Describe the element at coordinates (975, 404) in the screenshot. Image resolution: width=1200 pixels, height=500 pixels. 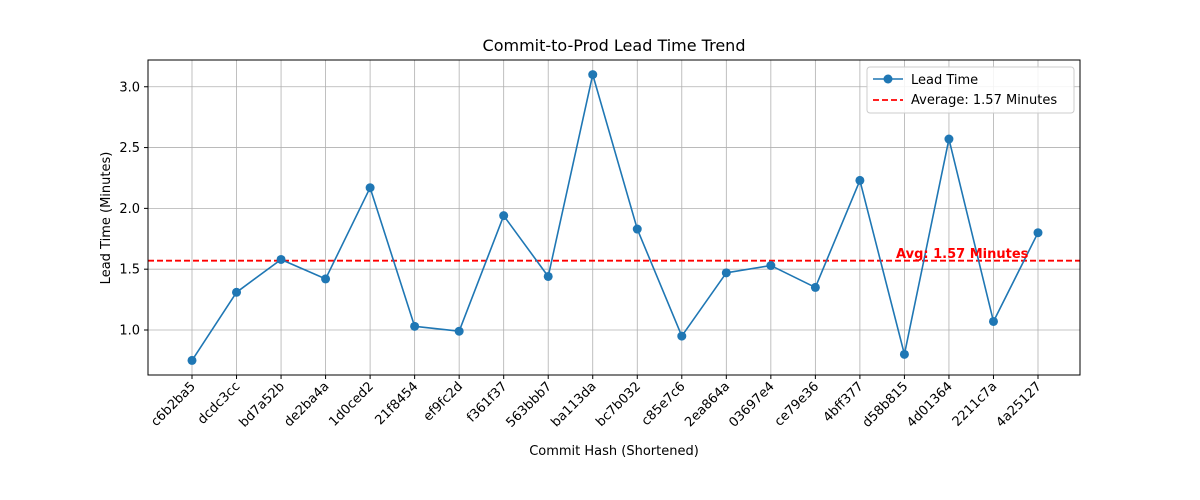
I see `x-tick-label: 2211c7a` at that location.